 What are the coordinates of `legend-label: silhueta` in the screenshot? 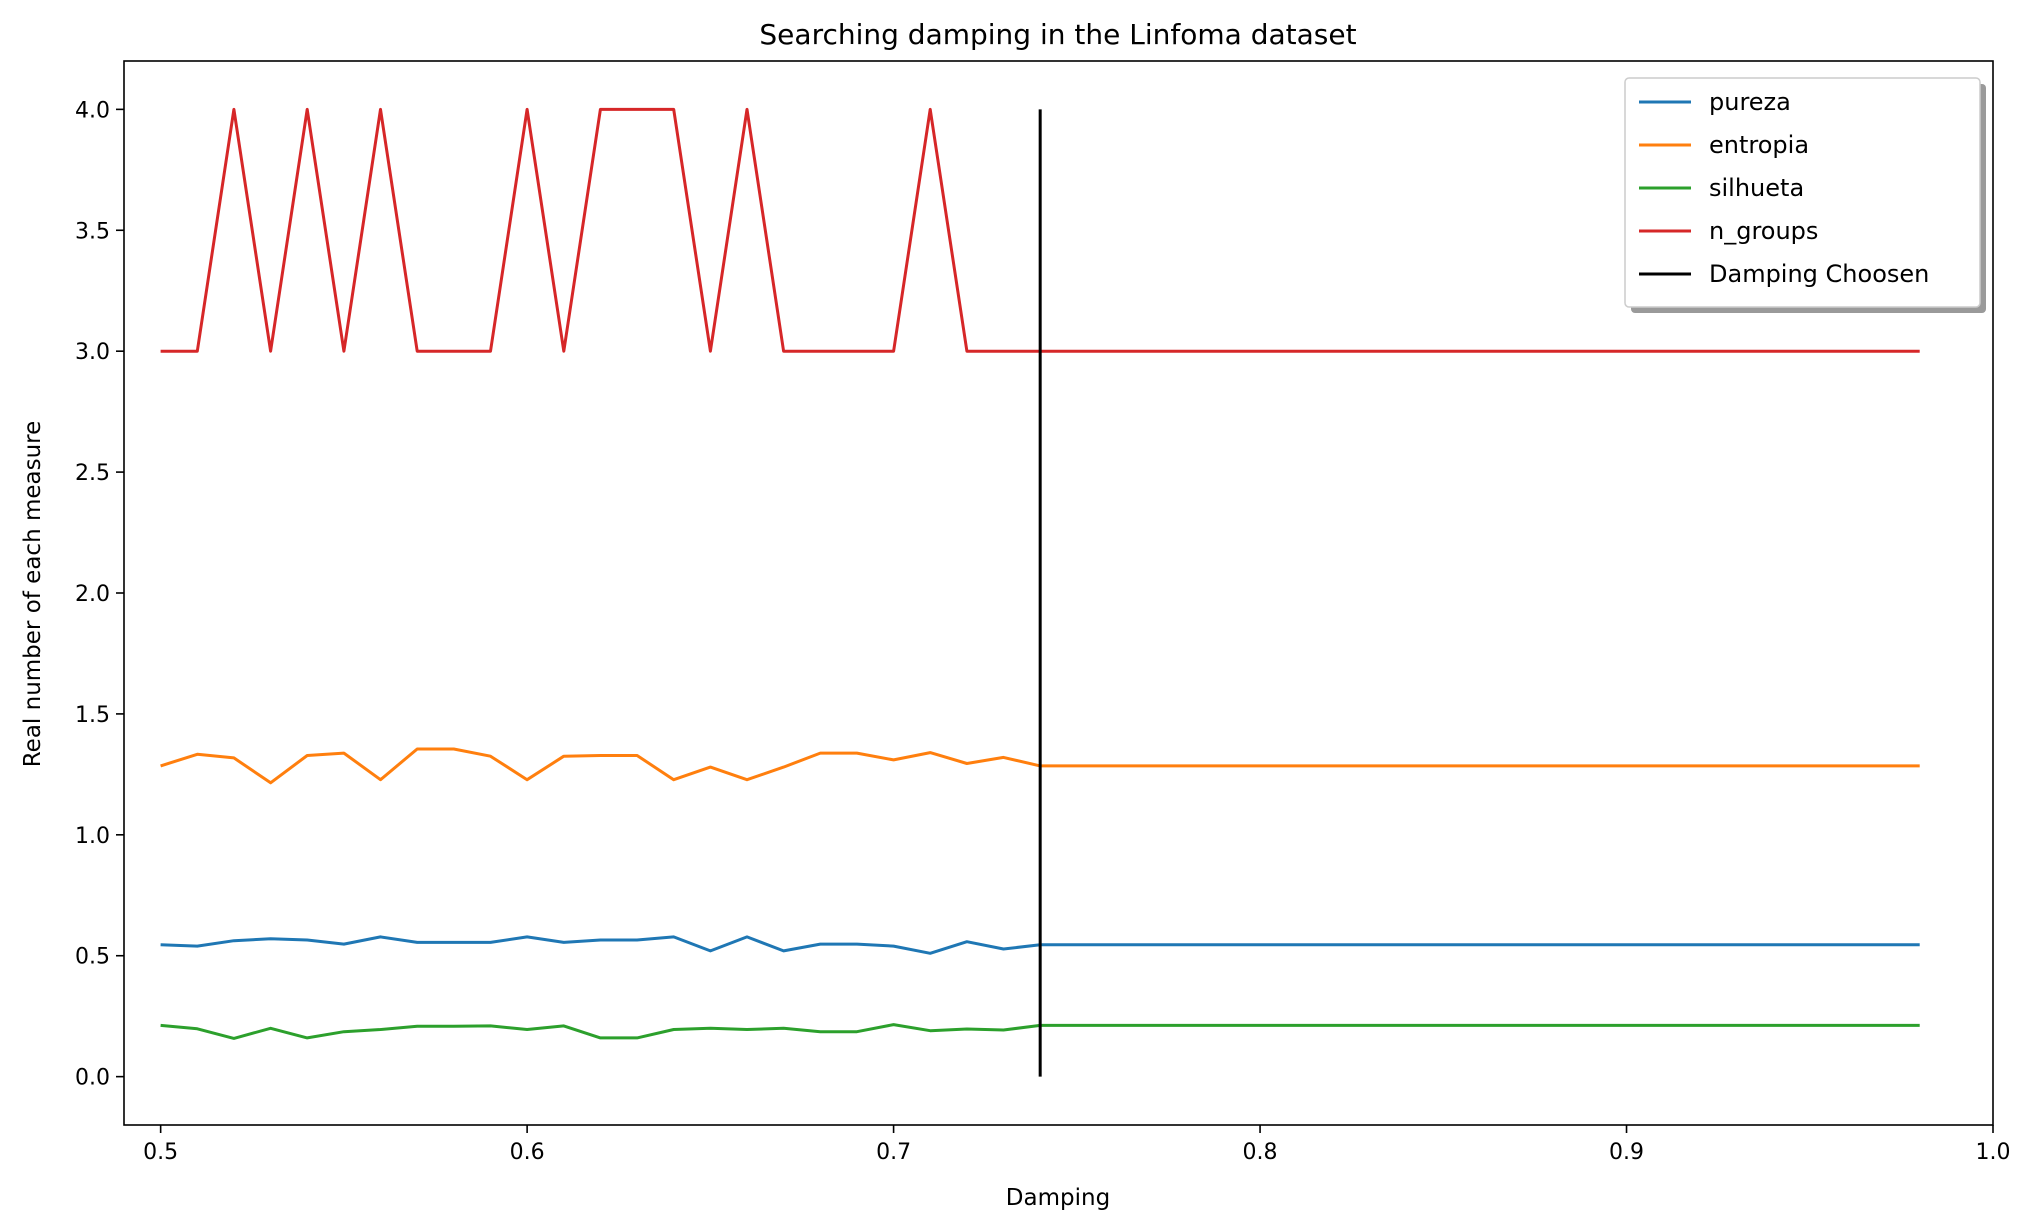 It's located at (1756, 188).